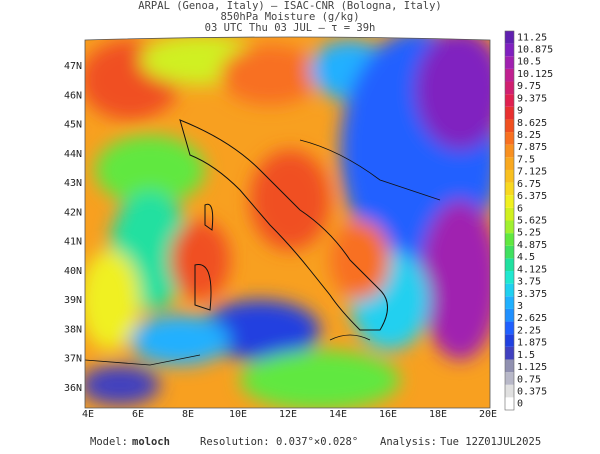 The image size is (600, 454). What do you see at coordinates (388, 414) in the screenshot?
I see `lon-label: 16E` at bounding box center [388, 414].